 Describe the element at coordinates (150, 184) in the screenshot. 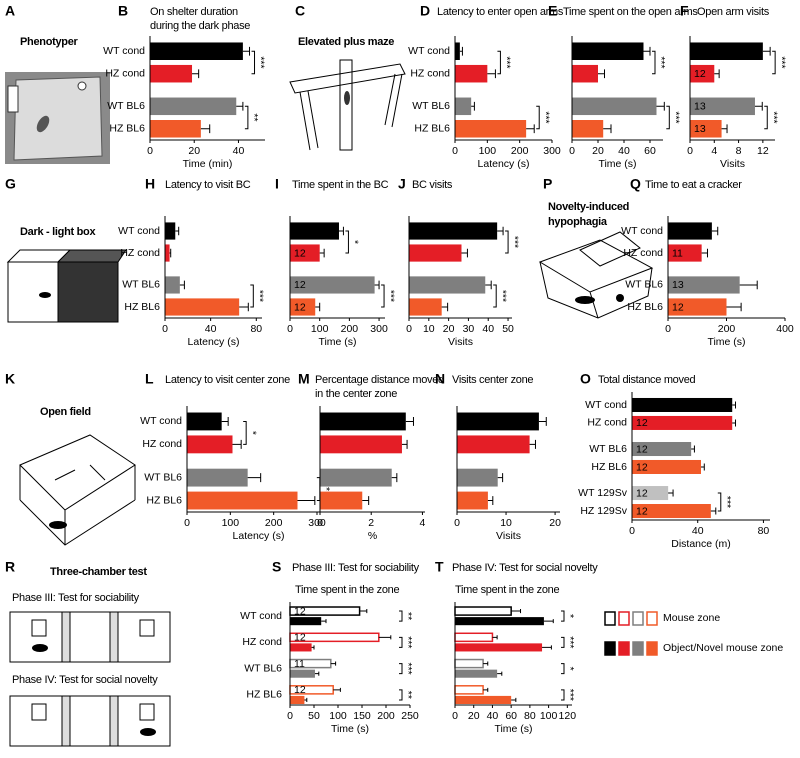

I see `panel-letter: H` at that location.